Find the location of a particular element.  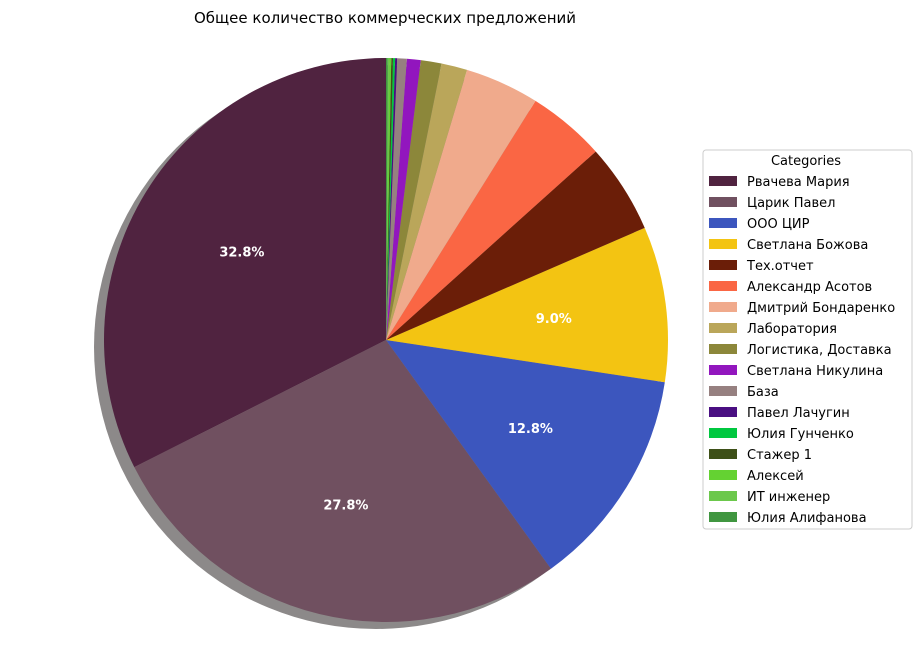

legend-label: Павел Лачугин is located at coordinates (798, 413).